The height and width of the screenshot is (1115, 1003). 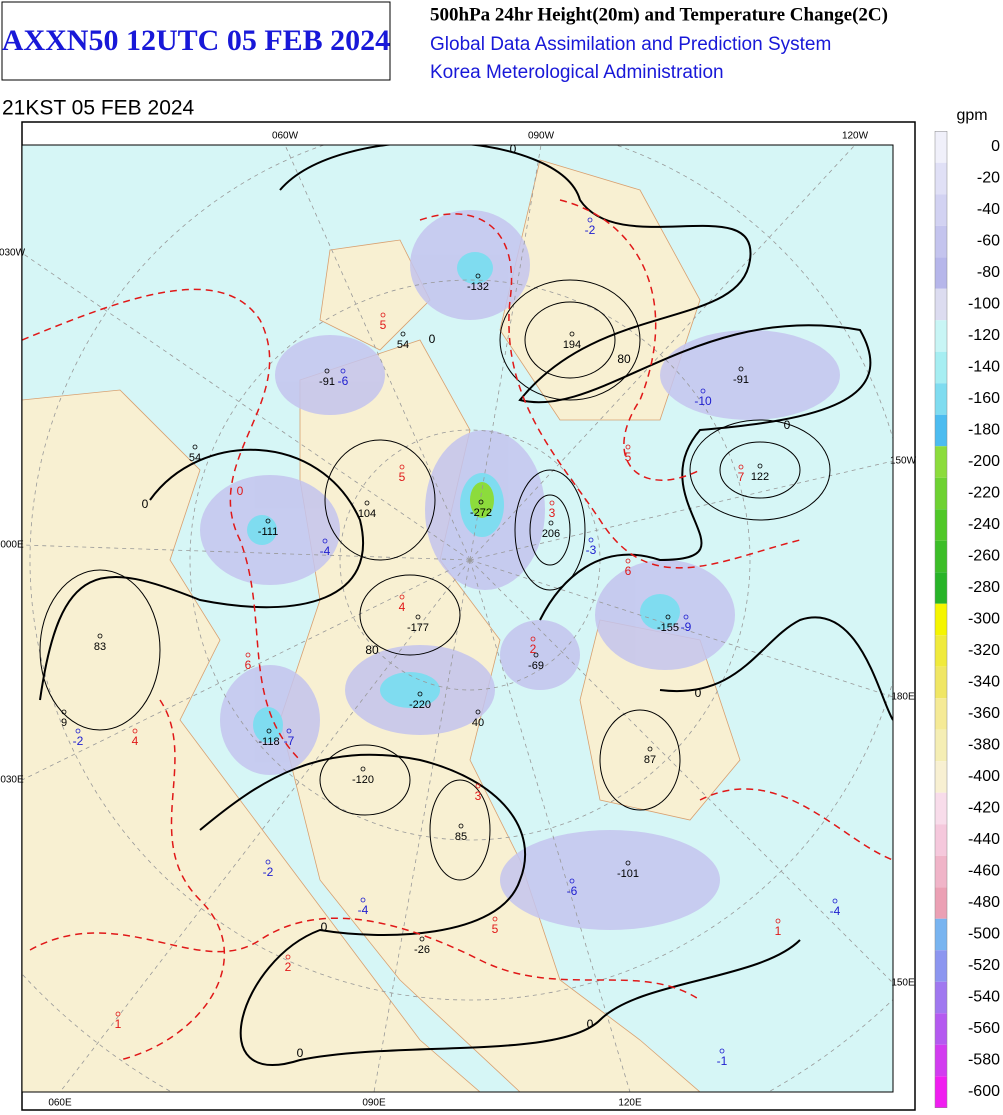 What do you see at coordinates (577, 72) in the screenshot?
I see `agency-name: Korea Meterological Administration` at bounding box center [577, 72].